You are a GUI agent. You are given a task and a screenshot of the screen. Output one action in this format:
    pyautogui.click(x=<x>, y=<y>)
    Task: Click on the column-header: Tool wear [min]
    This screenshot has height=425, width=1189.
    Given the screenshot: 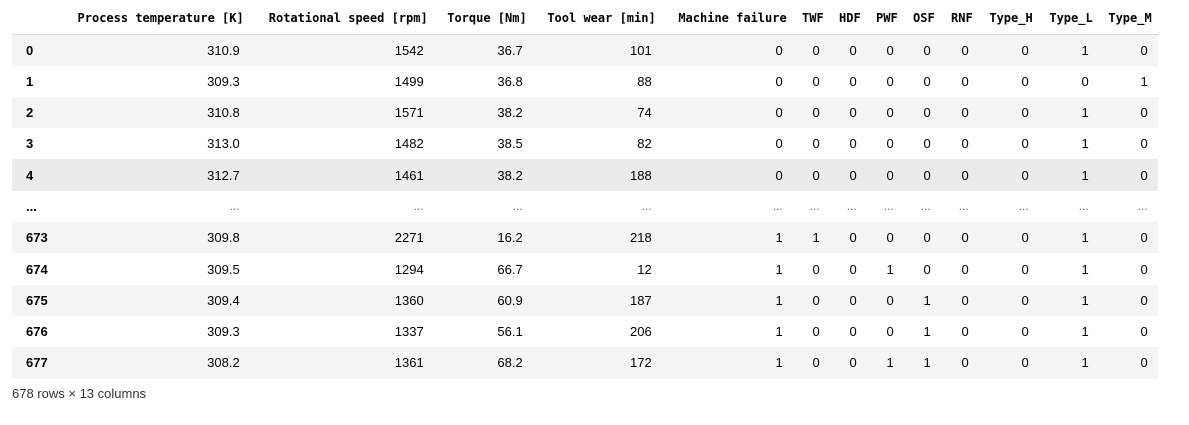 What is the action you would take?
    pyautogui.click(x=597, y=19)
    